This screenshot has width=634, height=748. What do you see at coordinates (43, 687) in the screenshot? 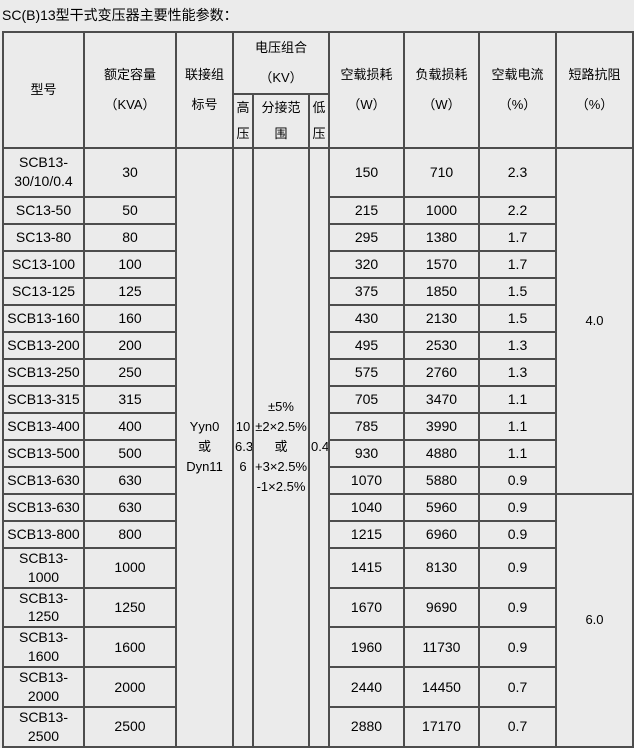
I see `model-cell: SCB13-2000` at bounding box center [43, 687].